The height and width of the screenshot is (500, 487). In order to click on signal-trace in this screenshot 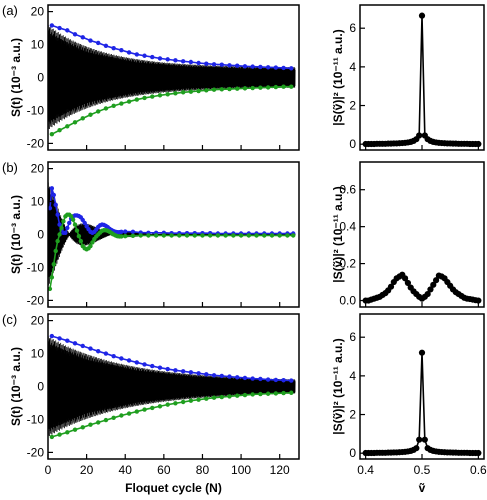, I will do `click(172, 386)`.